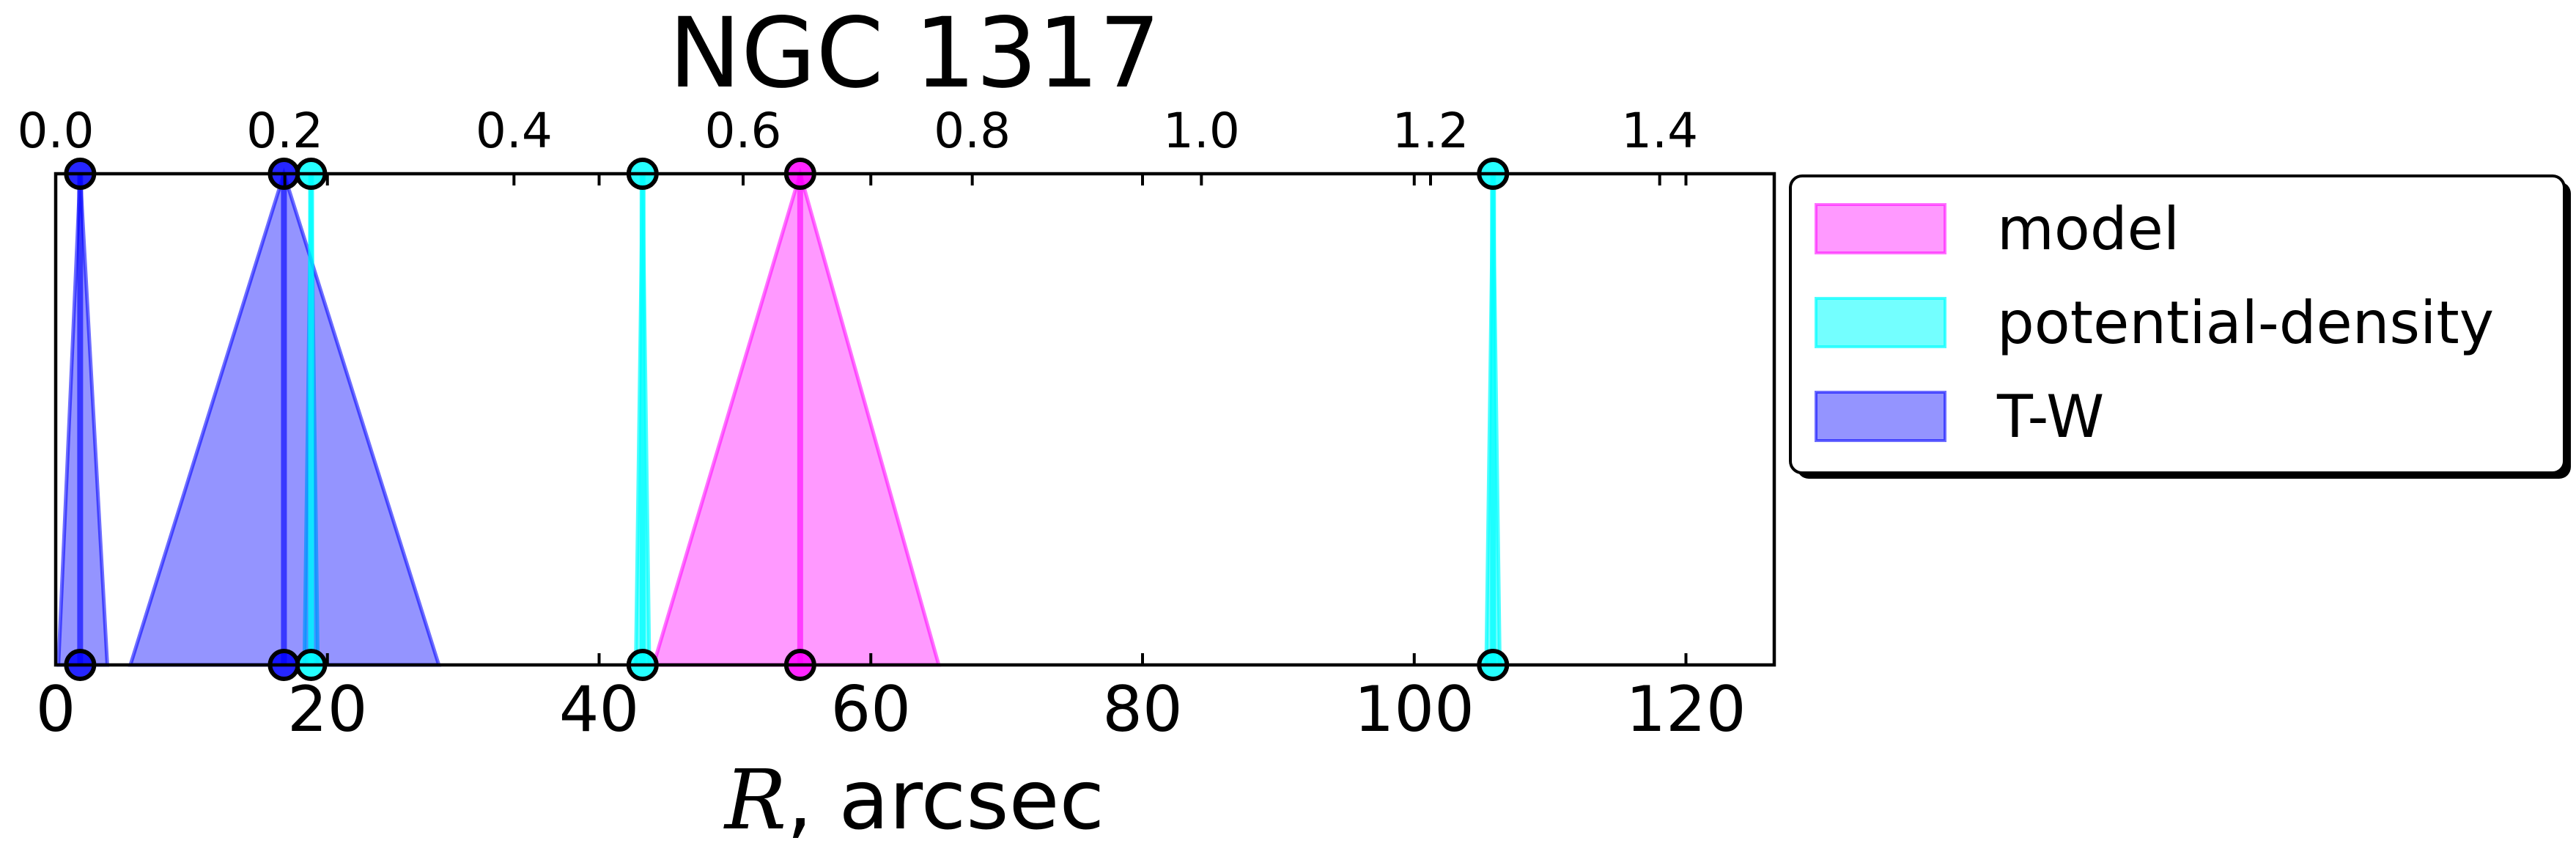  I want to click on x-axis-label: R, arcsec, so click(913, 800).